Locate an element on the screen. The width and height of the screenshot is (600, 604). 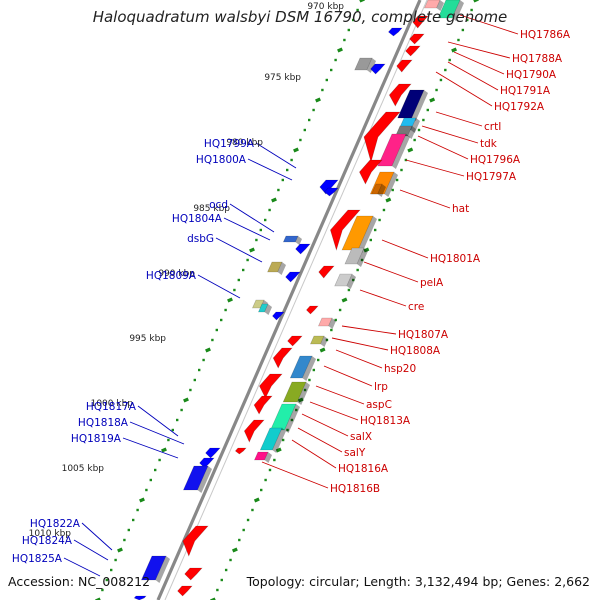
forward-gene-label: hsp20 is located at coordinates (400, 369).